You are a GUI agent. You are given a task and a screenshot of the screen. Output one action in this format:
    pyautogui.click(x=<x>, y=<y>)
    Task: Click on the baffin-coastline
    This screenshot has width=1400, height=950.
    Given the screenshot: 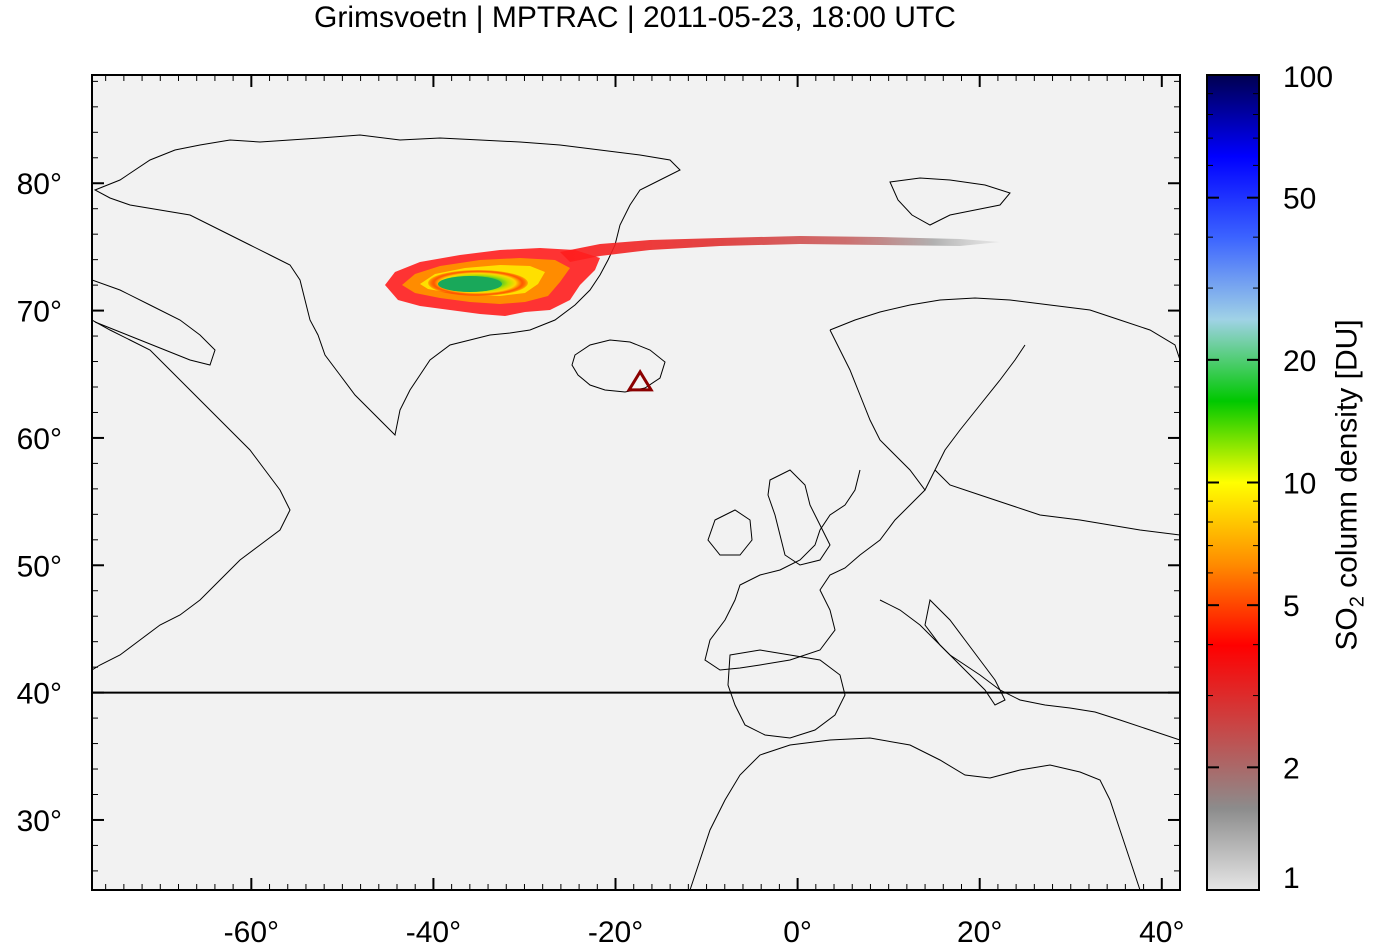 What is the action you would take?
    pyautogui.click(x=154, y=322)
    